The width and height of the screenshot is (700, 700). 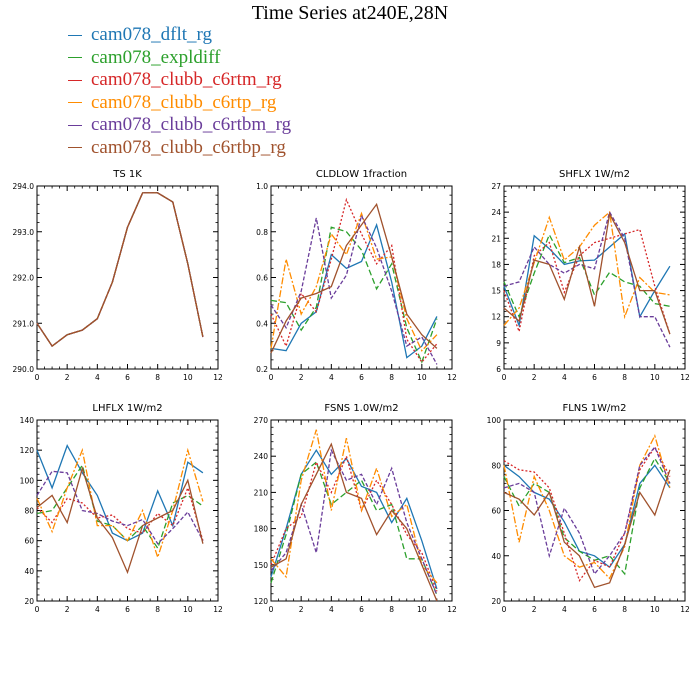 What do you see at coordinates (186, 79) in the screenshot?
I see `legend-label: cam078_clubb_c6rtm_rg` at bounding box center [186, 79].